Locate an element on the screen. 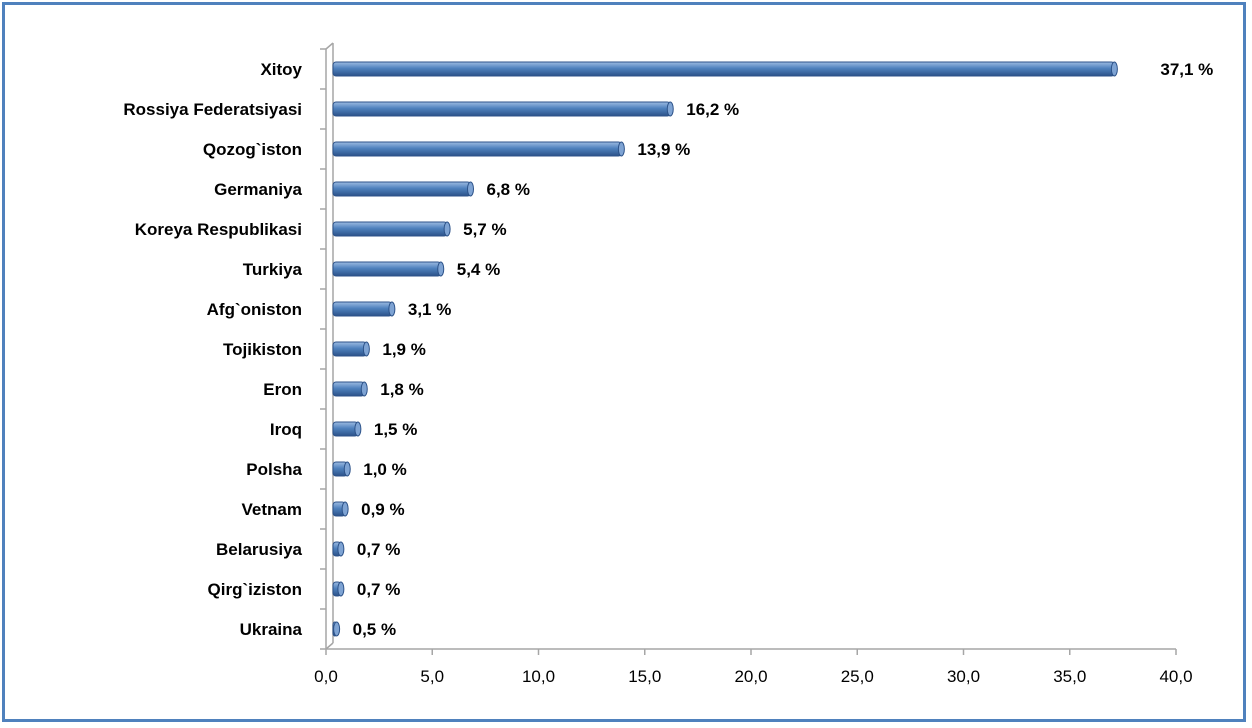 This screenshot has height=728, width=1252. x-tick-label: 30,0 is located at coordinates (963, 676).